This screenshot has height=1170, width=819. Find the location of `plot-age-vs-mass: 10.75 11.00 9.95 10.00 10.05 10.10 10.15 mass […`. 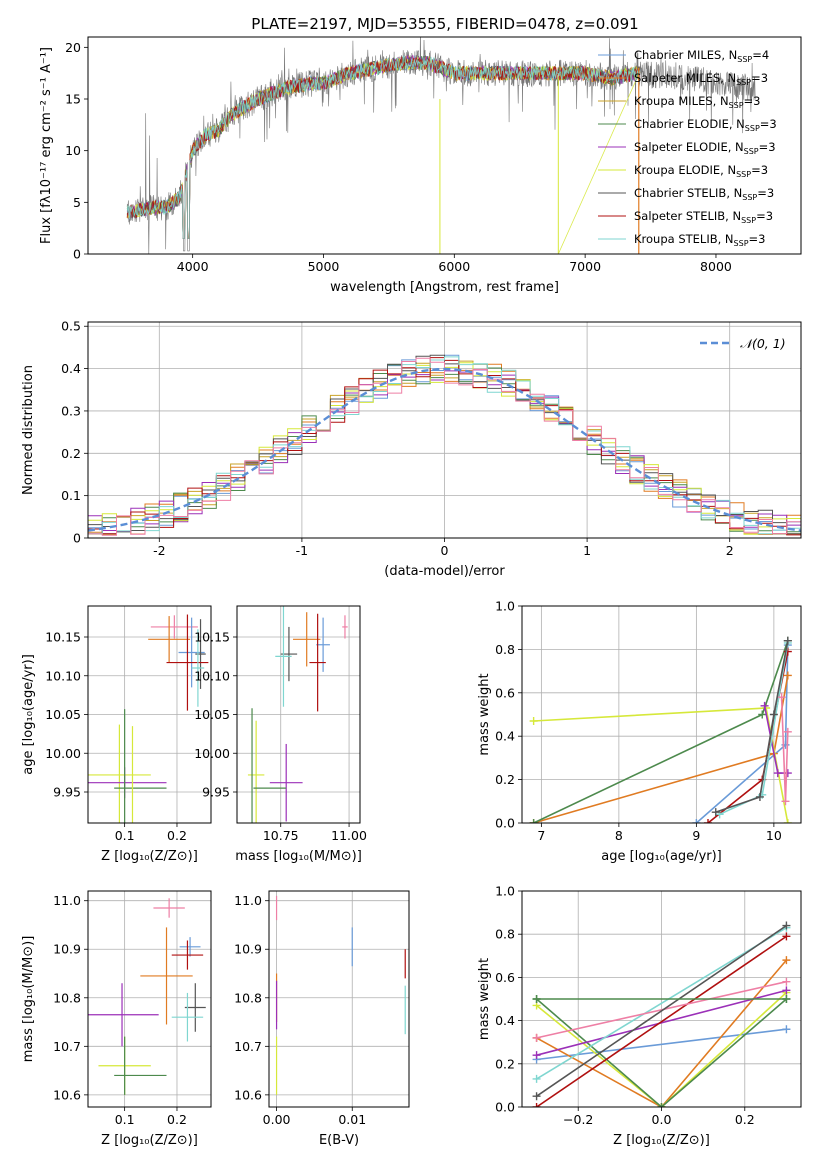

plot-age-vs-mass: 10.75 11.00 9.95 10.00 10.05 10.10 10.15 mass [… is located at coordinates (280, 734).